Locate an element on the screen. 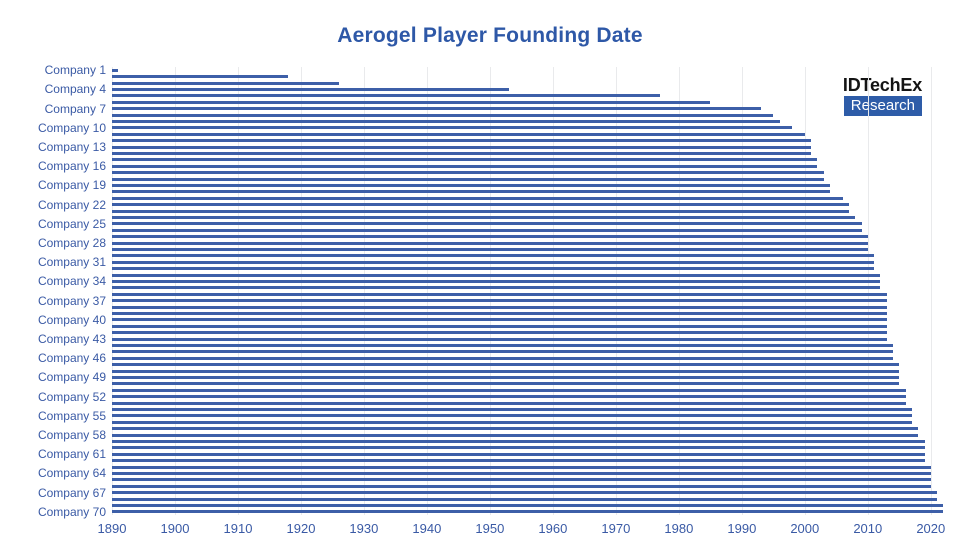 Image resolution: width=980 pixels, height=560 pixels. x-axis-label: 2010 is located at coordinates (868, 528).